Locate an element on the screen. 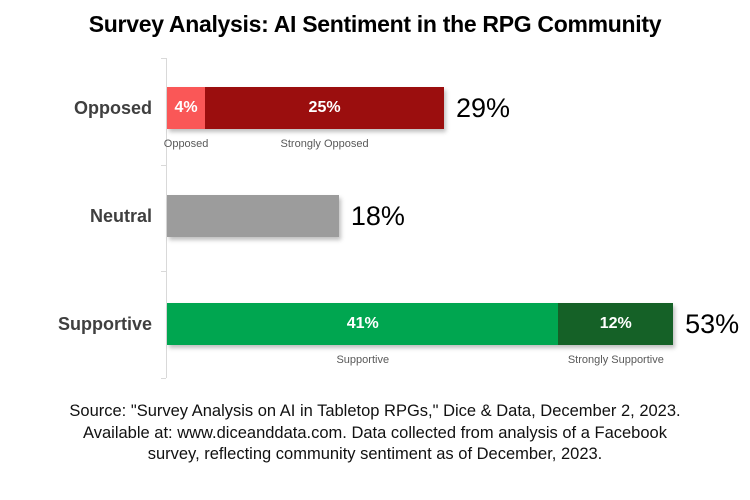  category-label-neutral: Neutral is located at coordinates (120, 216).